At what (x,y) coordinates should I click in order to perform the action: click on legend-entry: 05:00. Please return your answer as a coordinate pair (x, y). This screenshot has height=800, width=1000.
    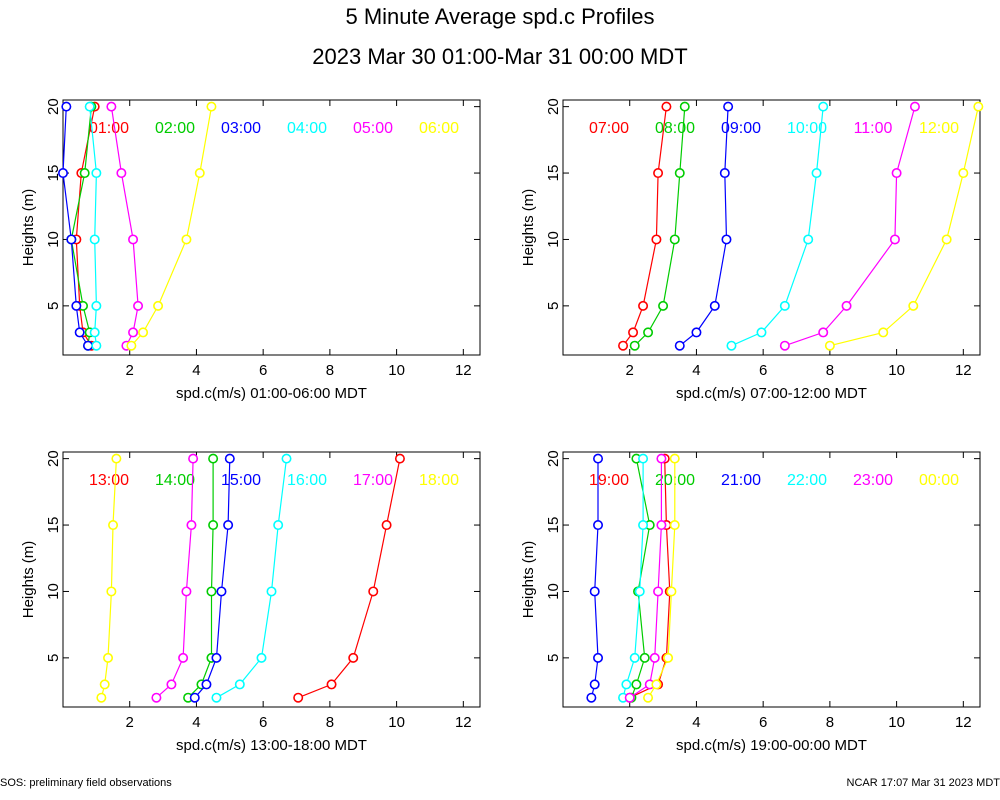
    Looking at the image, I should click on (373, 128).